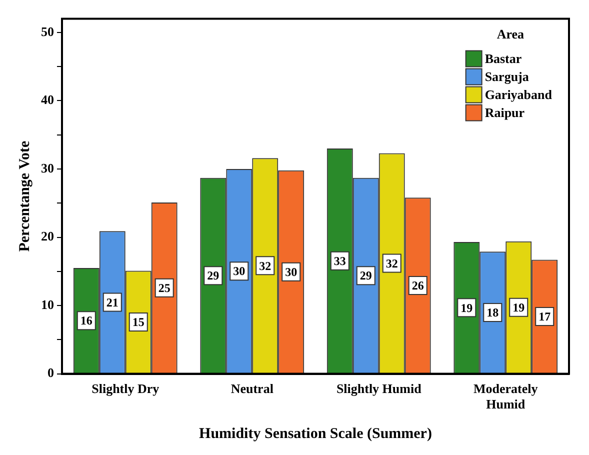 This screenshot has width=589, height=455. I want to click on y-tick-label: 20, so click(47, 236).